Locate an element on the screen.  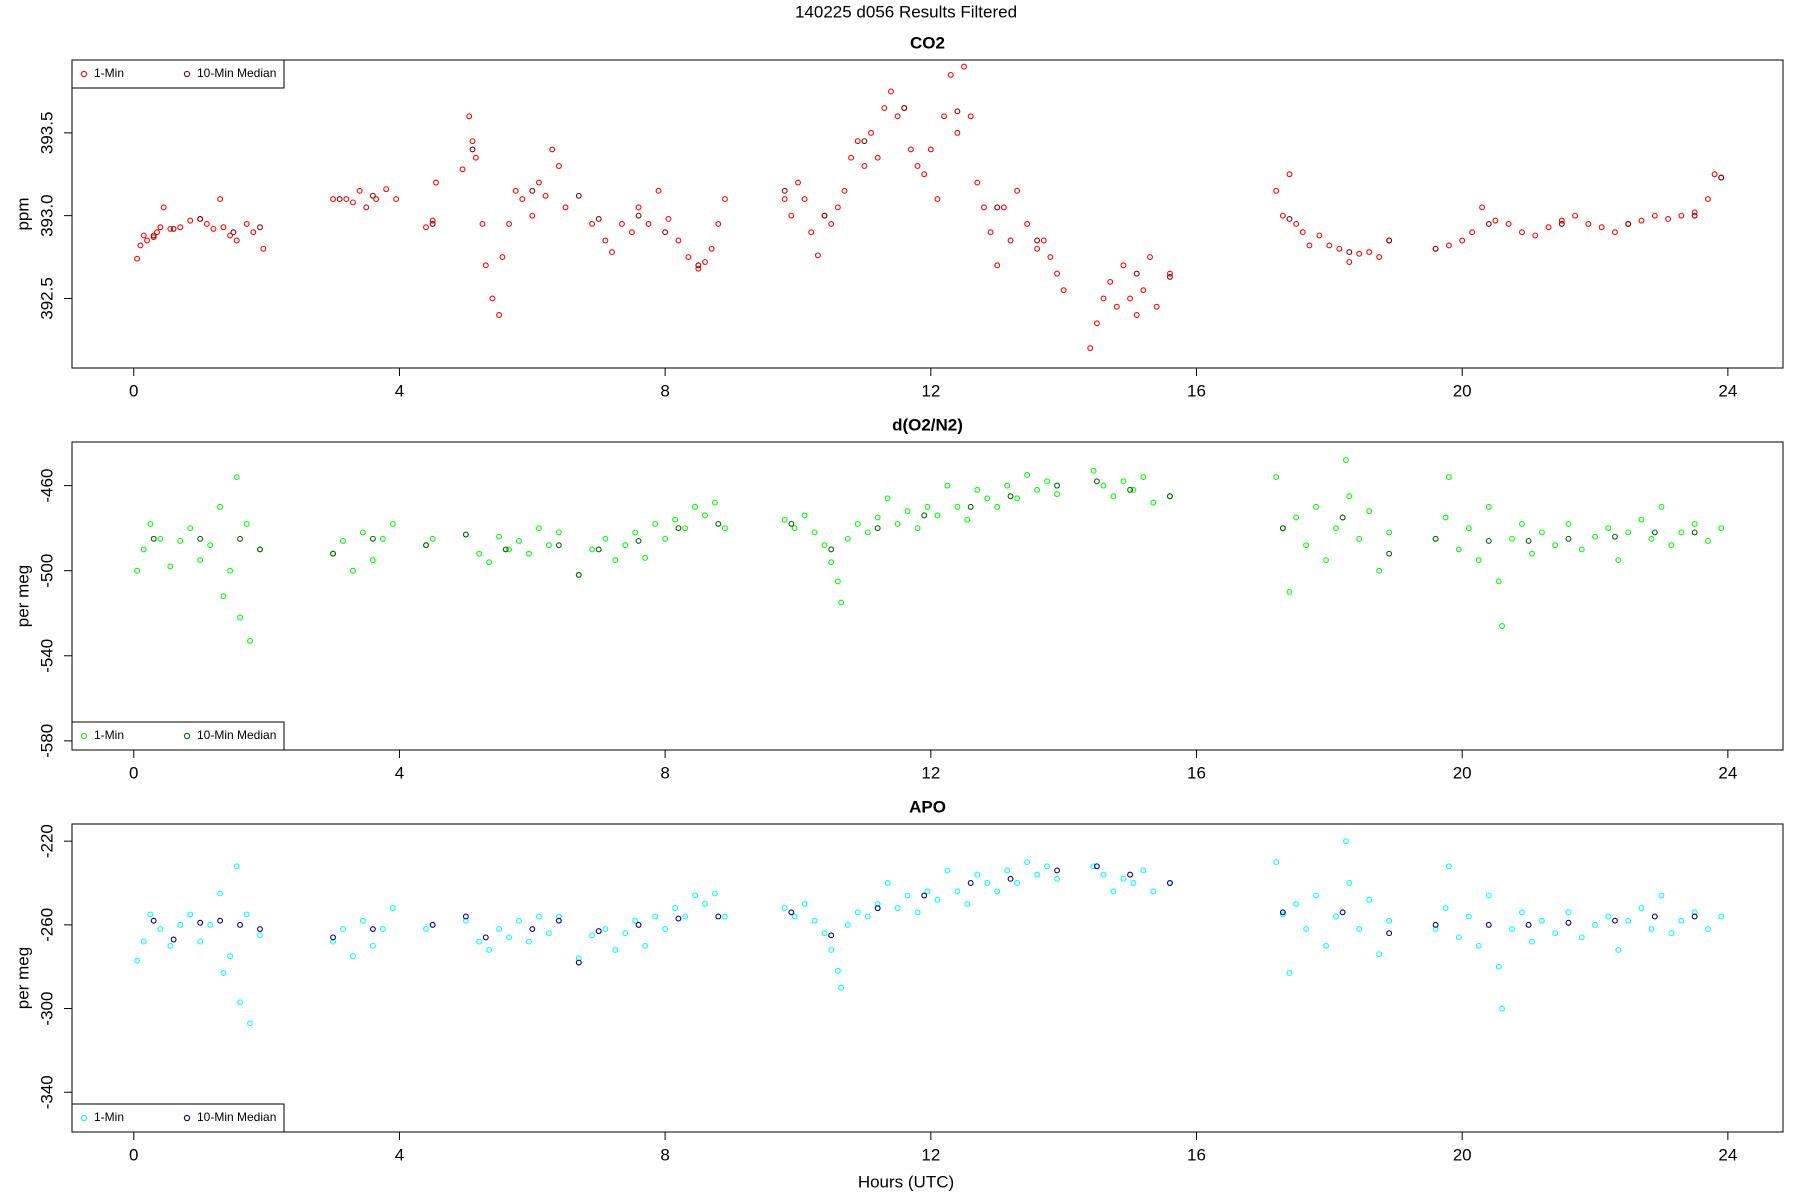
y-tick-label: 392.5 is located at coordinates (46, 298).